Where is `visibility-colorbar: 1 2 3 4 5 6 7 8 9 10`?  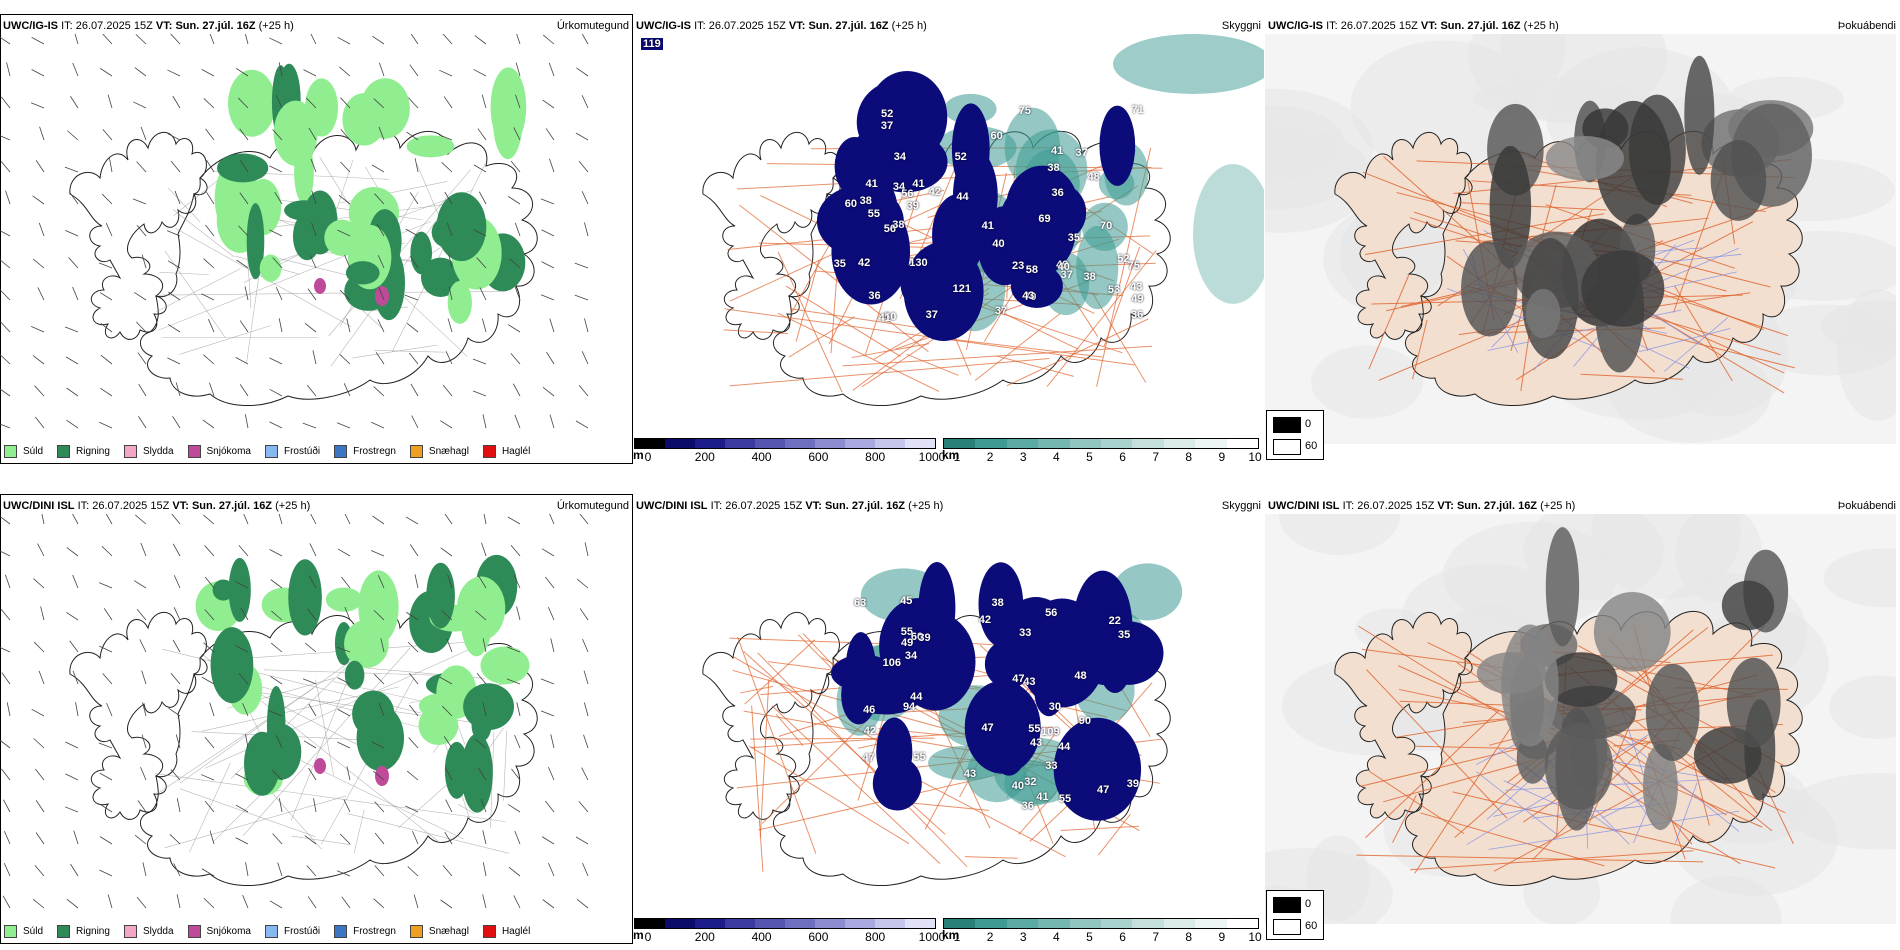 visibility-colorbar: 1 2 3 4 5 6 7 8 9 10 is located at coordinates (1102, 451).